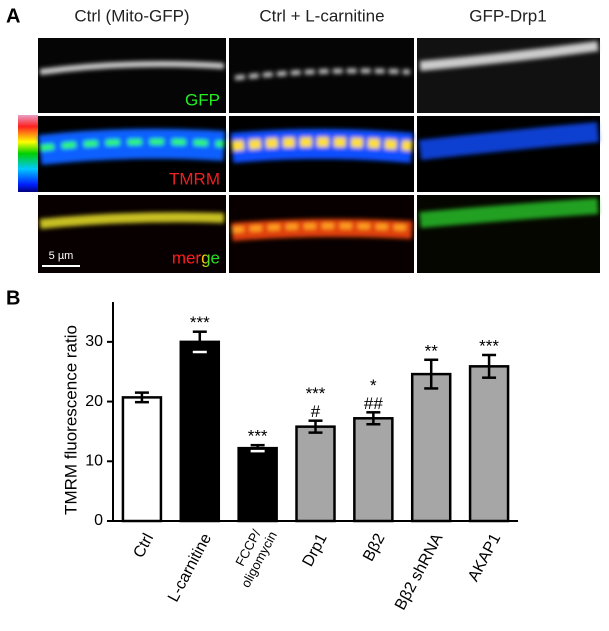 The height and width of the screenshot is (631, 609). I want to click on y-tick-label: 10, so click(94, 461).